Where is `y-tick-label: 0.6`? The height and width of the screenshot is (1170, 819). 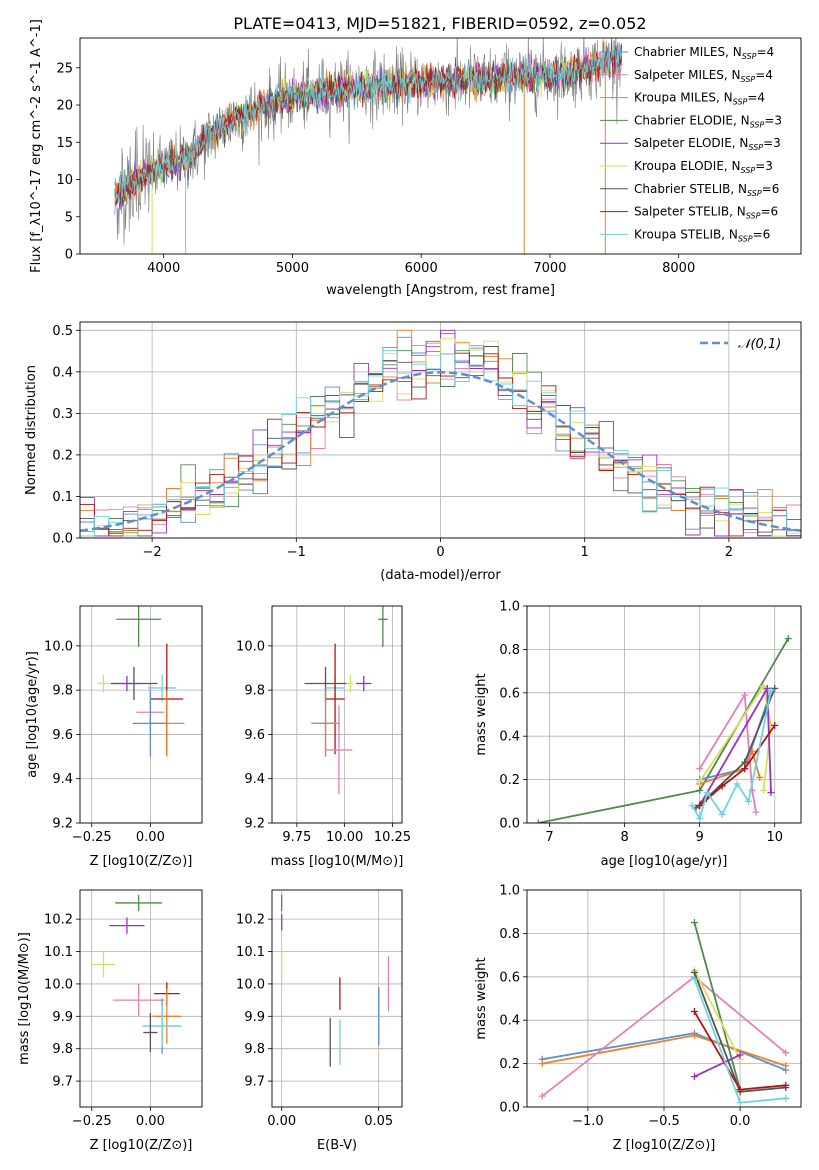 y-tick-label: 0.6 is located at coordinates (509, 977).